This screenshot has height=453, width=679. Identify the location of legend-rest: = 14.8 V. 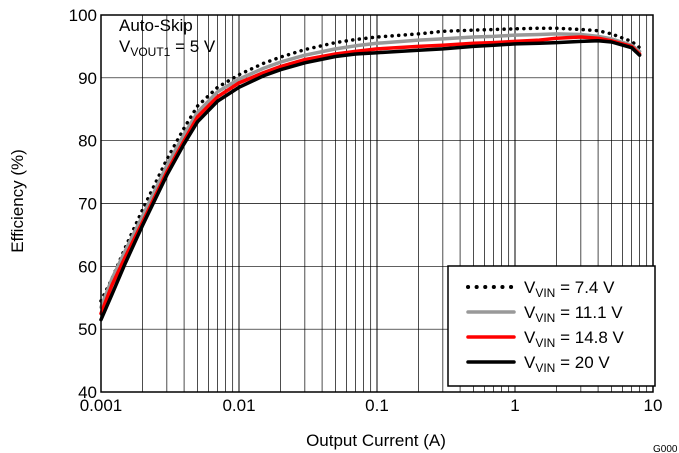
(589, 337).